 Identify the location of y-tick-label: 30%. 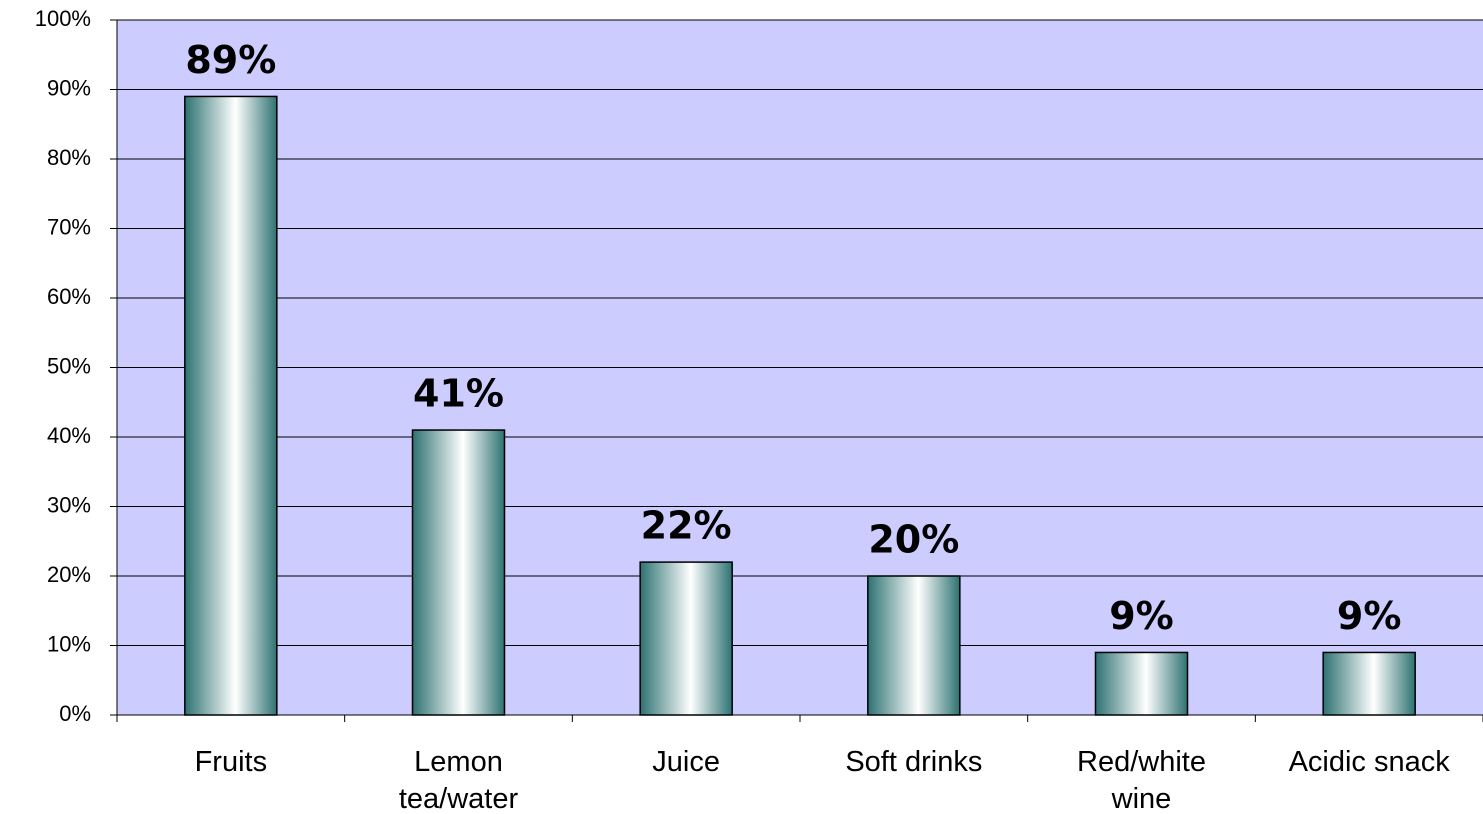
(69, 504).